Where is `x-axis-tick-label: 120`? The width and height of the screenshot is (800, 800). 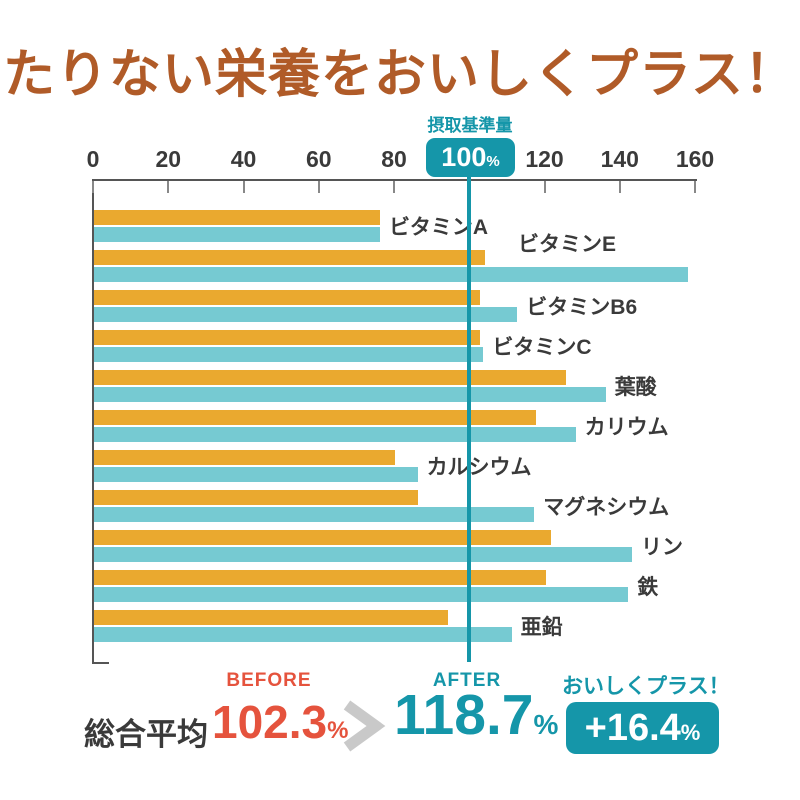
x-axis-tick-label: 120 is located at coordinates (544, 159).